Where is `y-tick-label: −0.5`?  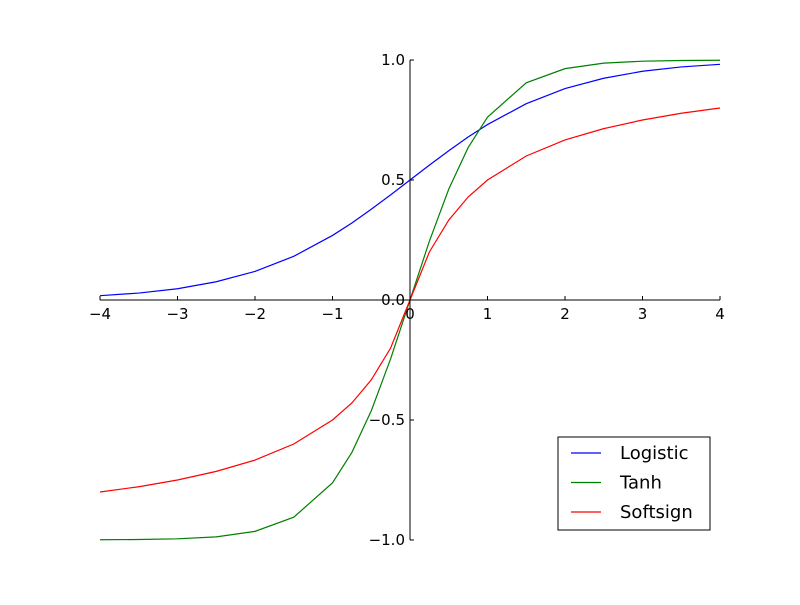
y-tick-label: −0.5 is located at coordinates (387, 420).